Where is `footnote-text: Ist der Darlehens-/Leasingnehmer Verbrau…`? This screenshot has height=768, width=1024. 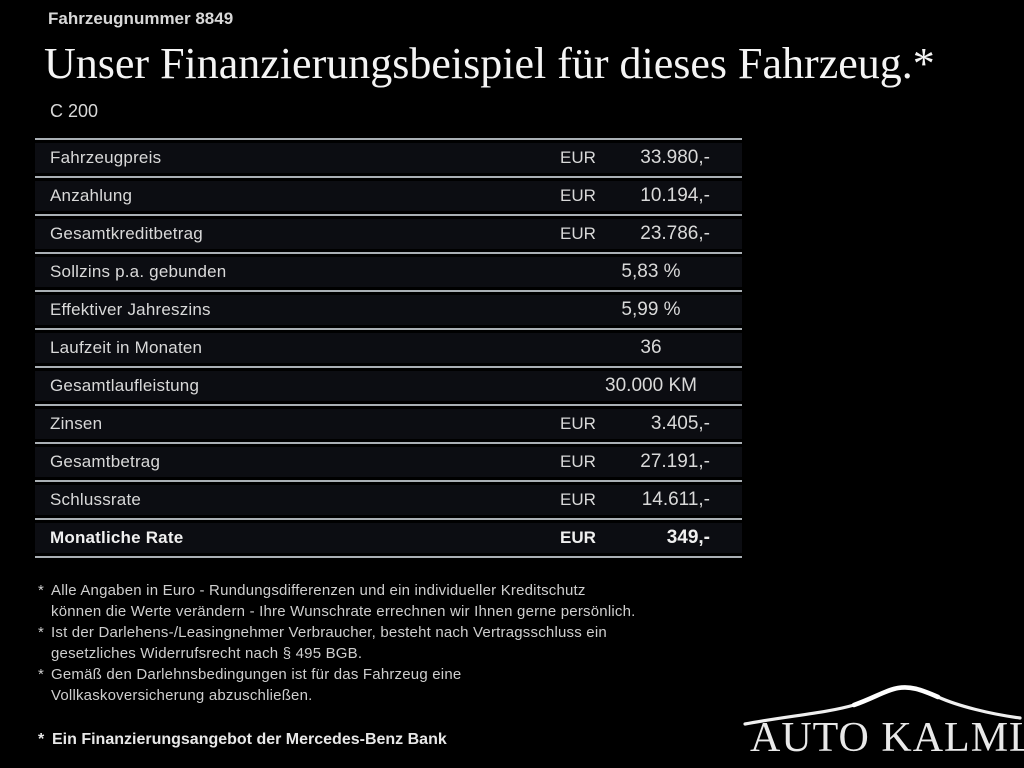
footnote-text: Ist der Darlehens-/Leasingnehmer Verbrau… is located at coordinates (329, 643).